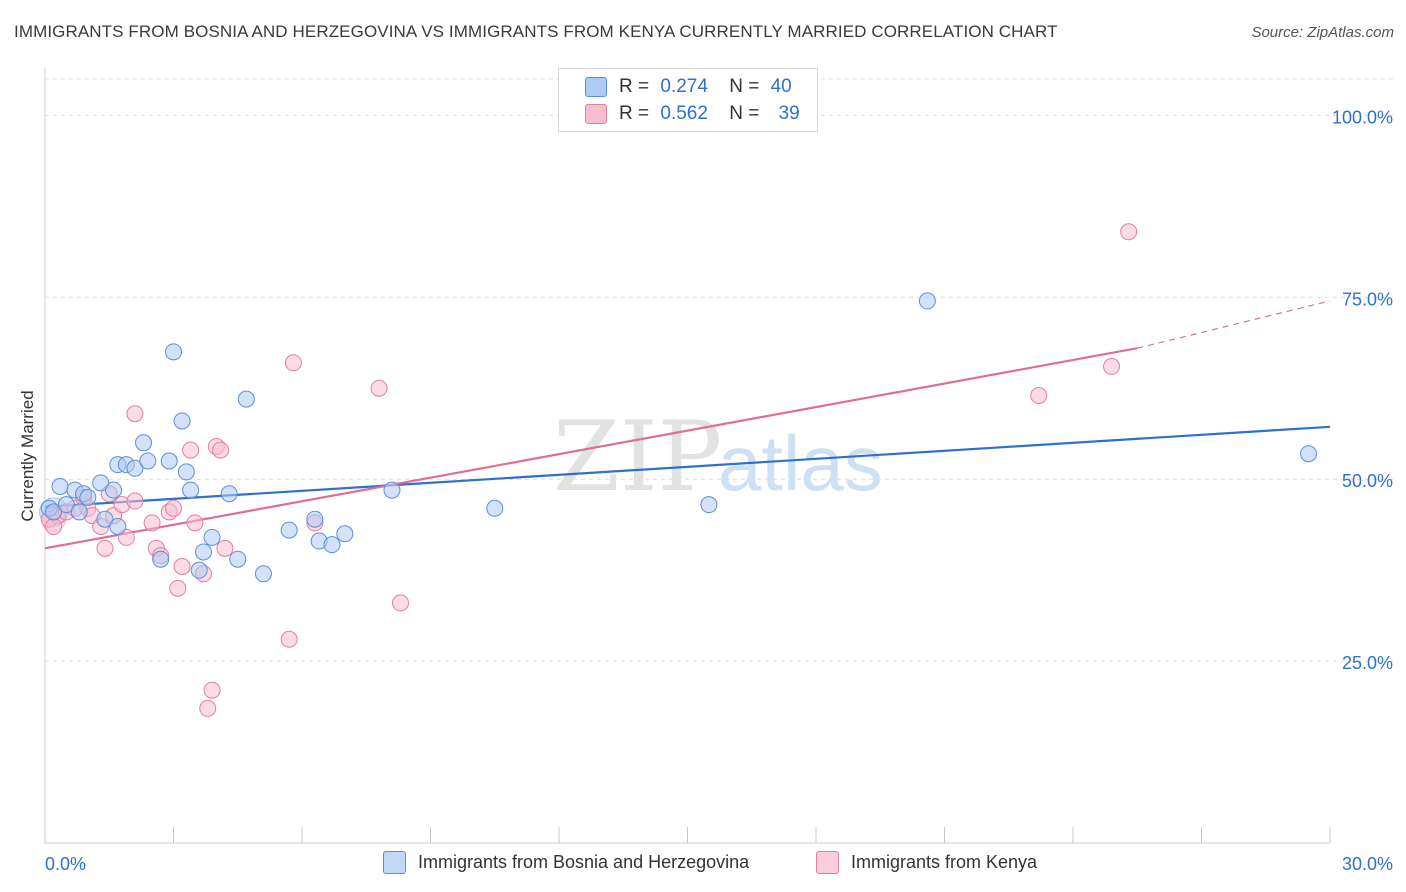 The image size is (1406, 892). What do you see at coordinates (637, 457) in the screenshot?
I see `watermark-zip: ZIP` at bounding box center [637, 457].